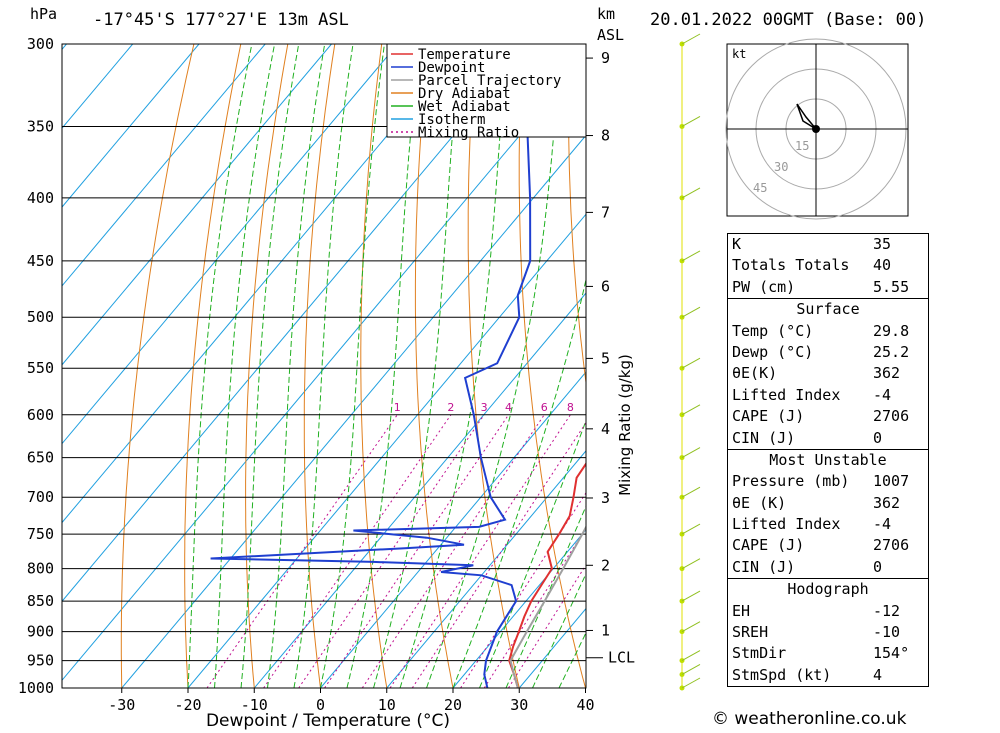  What do you see at coordinates (878, 566) in the screenshot?
I see `most-unstable-value: 0` at bounding box center [878, 566].